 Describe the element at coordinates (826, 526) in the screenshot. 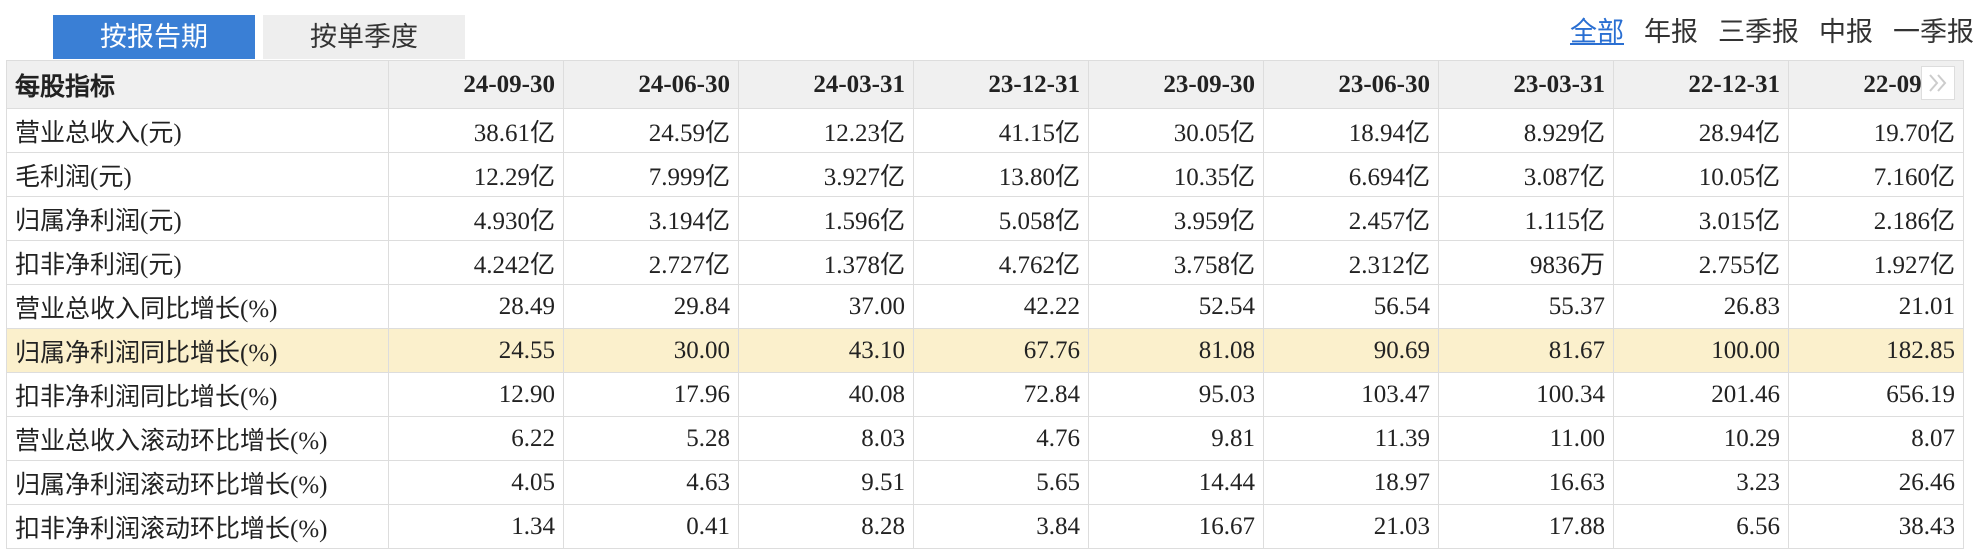

I see `value-cell: 8.28` at that location.